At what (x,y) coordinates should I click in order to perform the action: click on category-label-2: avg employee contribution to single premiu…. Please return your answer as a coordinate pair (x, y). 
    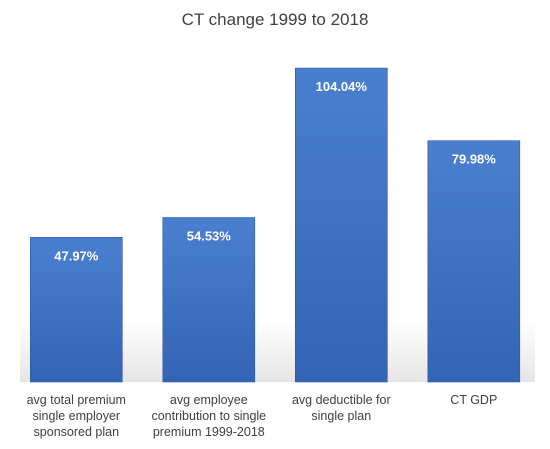
    Looking at the image, I should click on (208, 416).